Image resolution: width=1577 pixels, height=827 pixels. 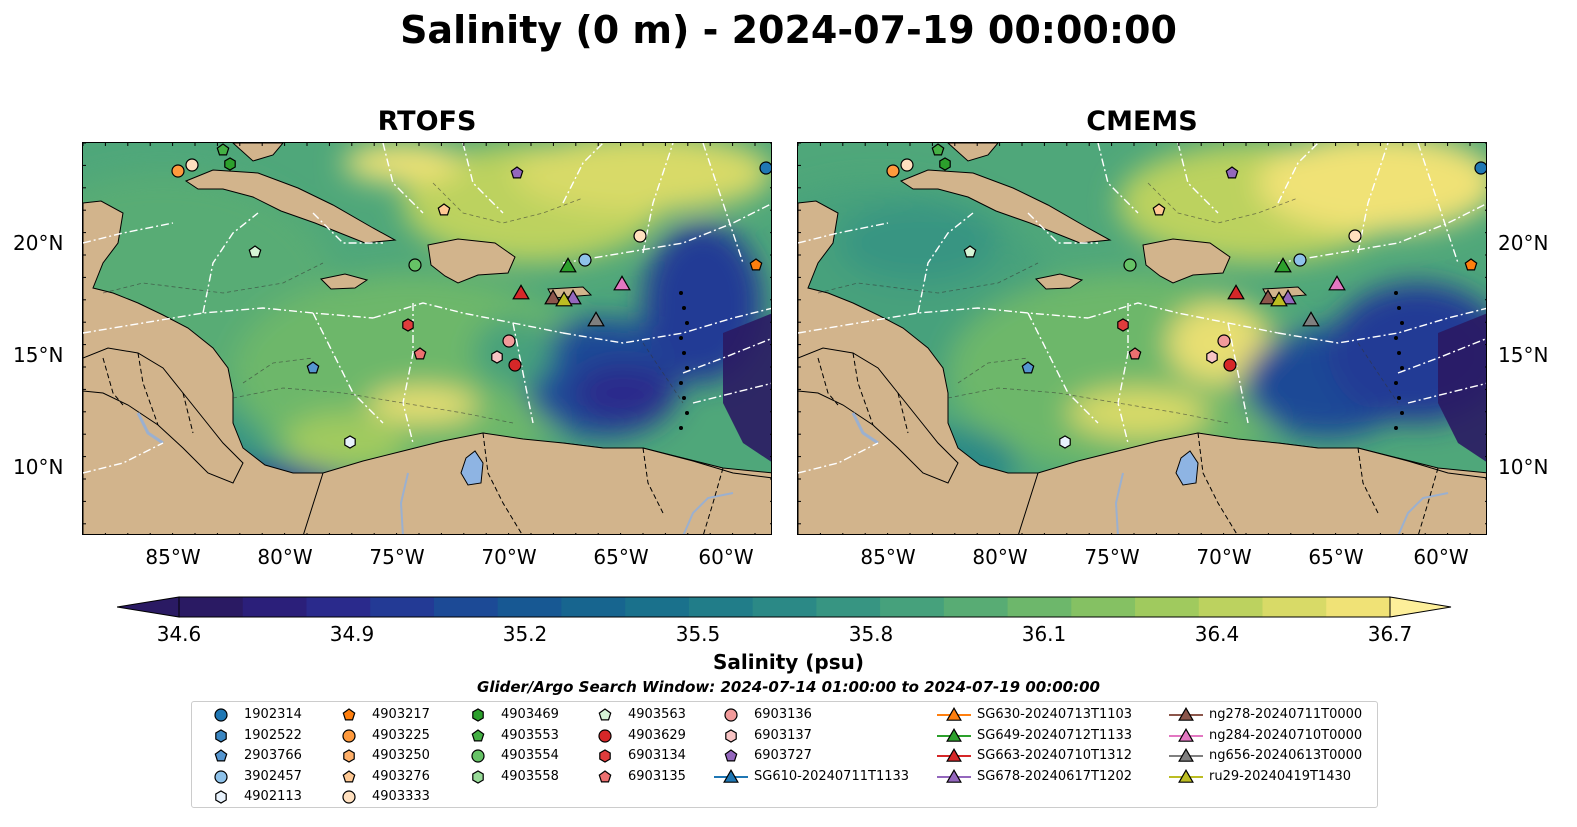 What do you see at coordinates (788, 662) in the screenshot?
I see `colorbar-label: Salinity (psu)` at bounding box center [788, 662].